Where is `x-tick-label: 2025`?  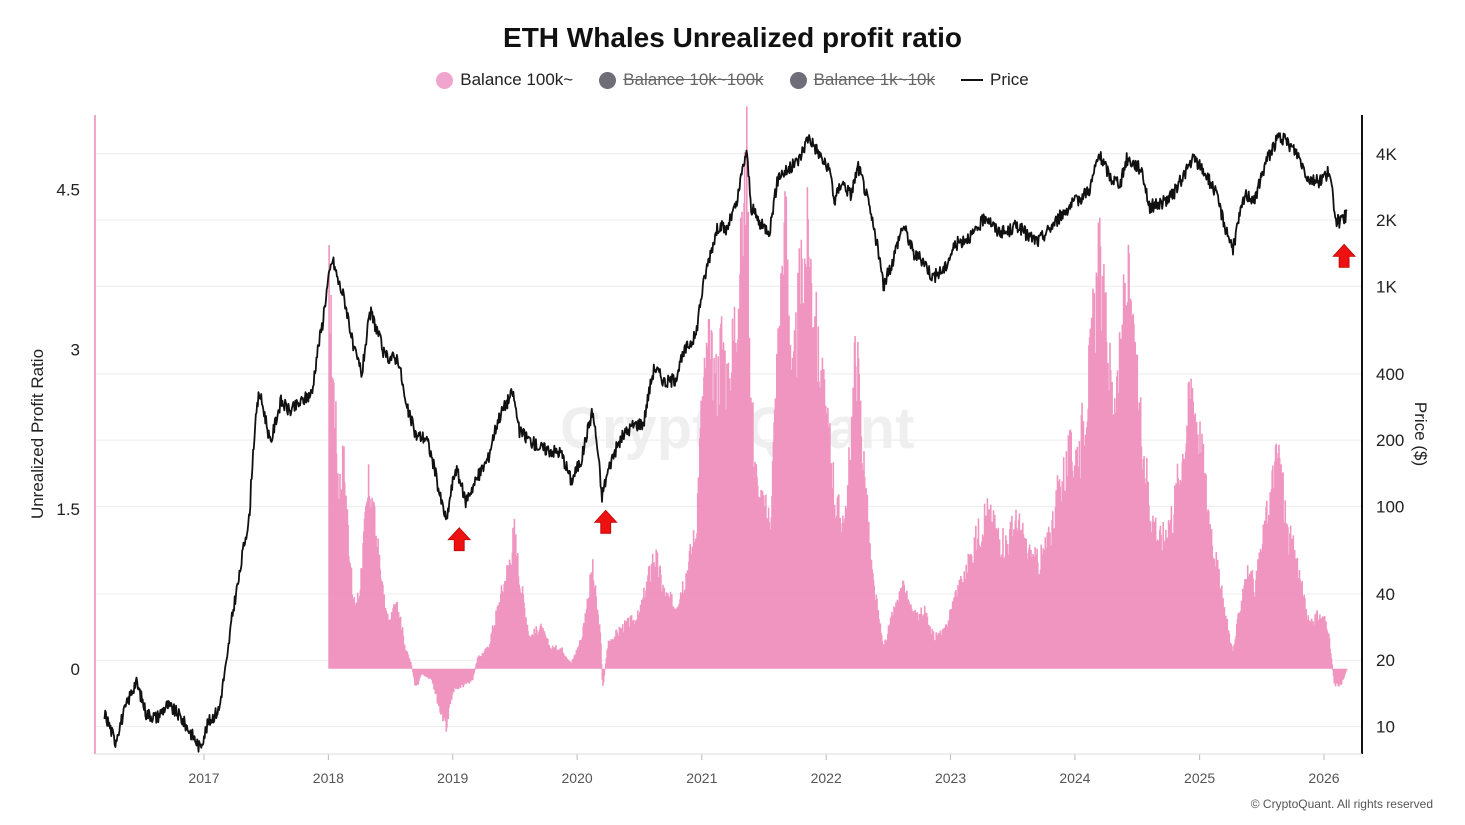
x-tick-label: 2025 is located at coordinates (1199, 778).